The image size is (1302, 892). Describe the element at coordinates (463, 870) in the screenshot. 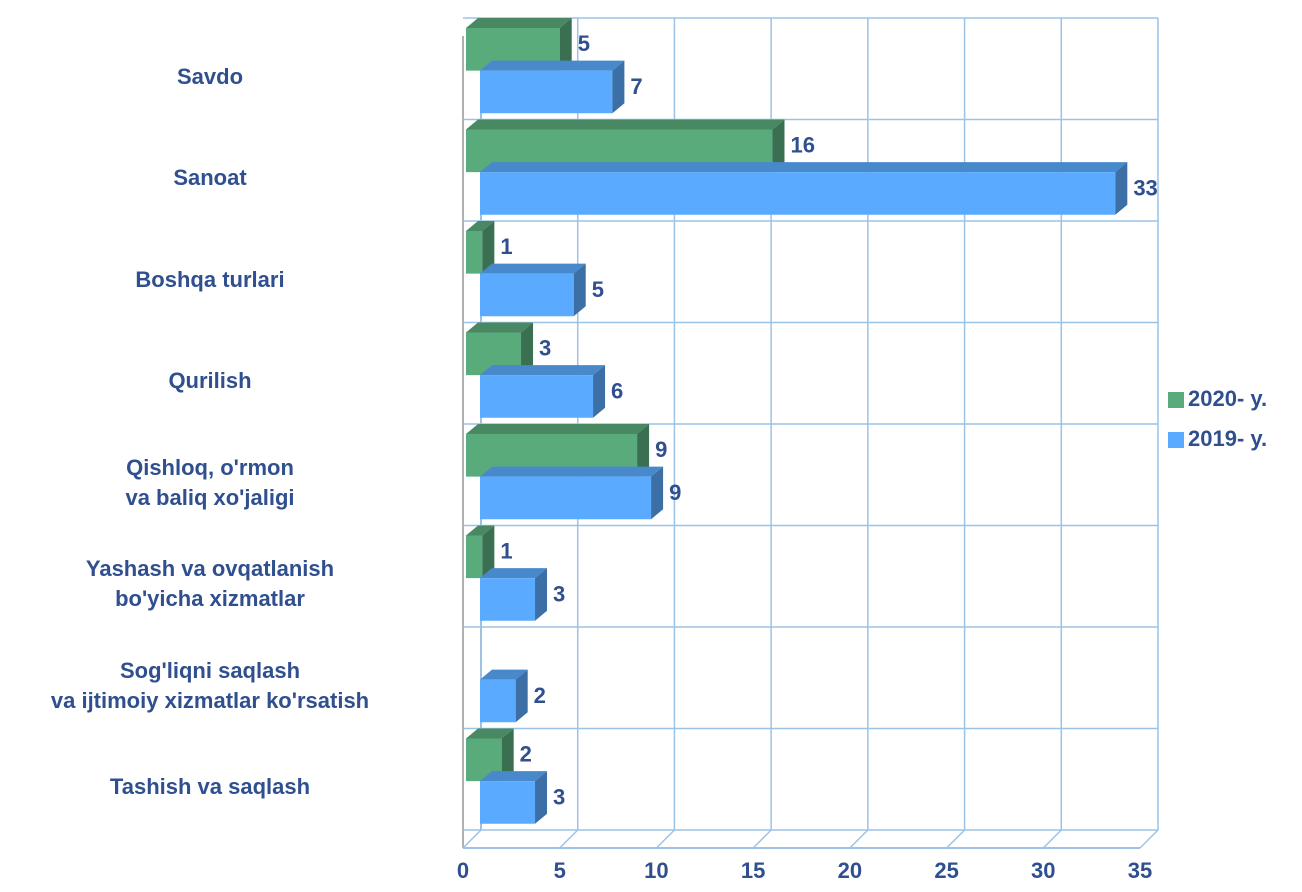

I see `x-tick-label: 0` at that location.